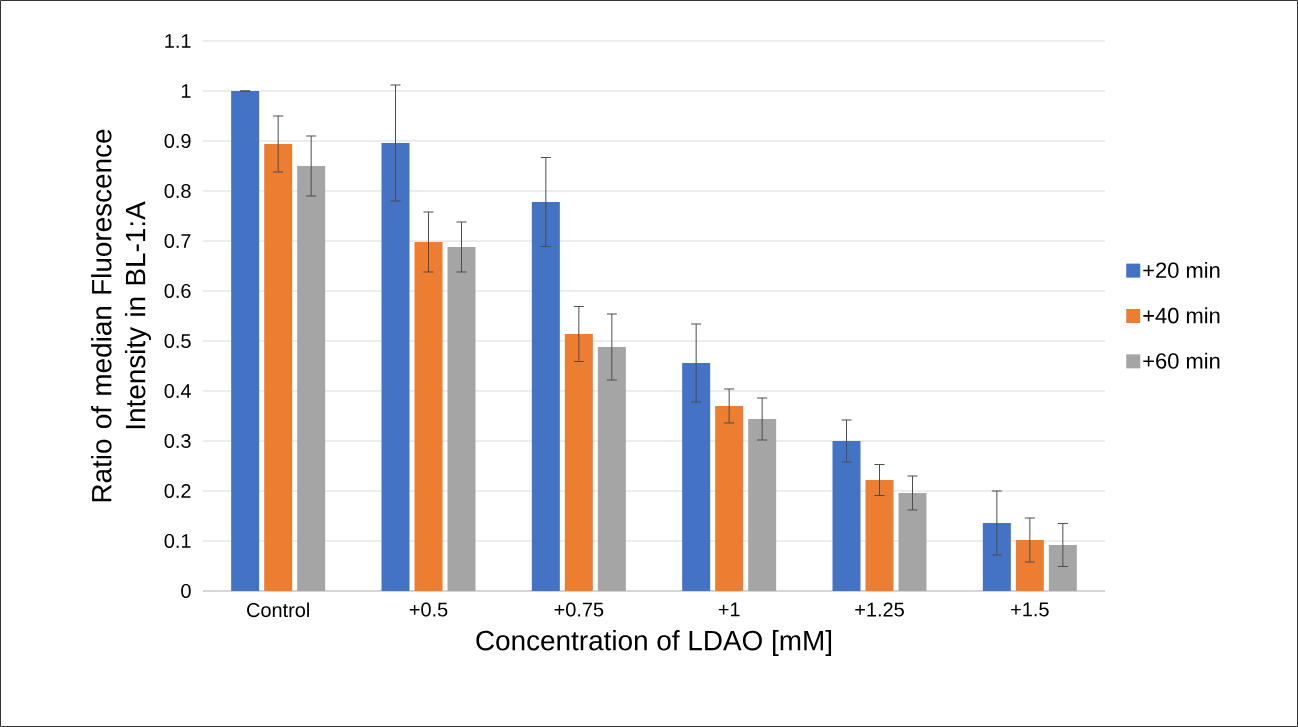  Describe the element at coordinates (177, 191) in the screenshot. I see `y-tick-label: 0.8` at that location.